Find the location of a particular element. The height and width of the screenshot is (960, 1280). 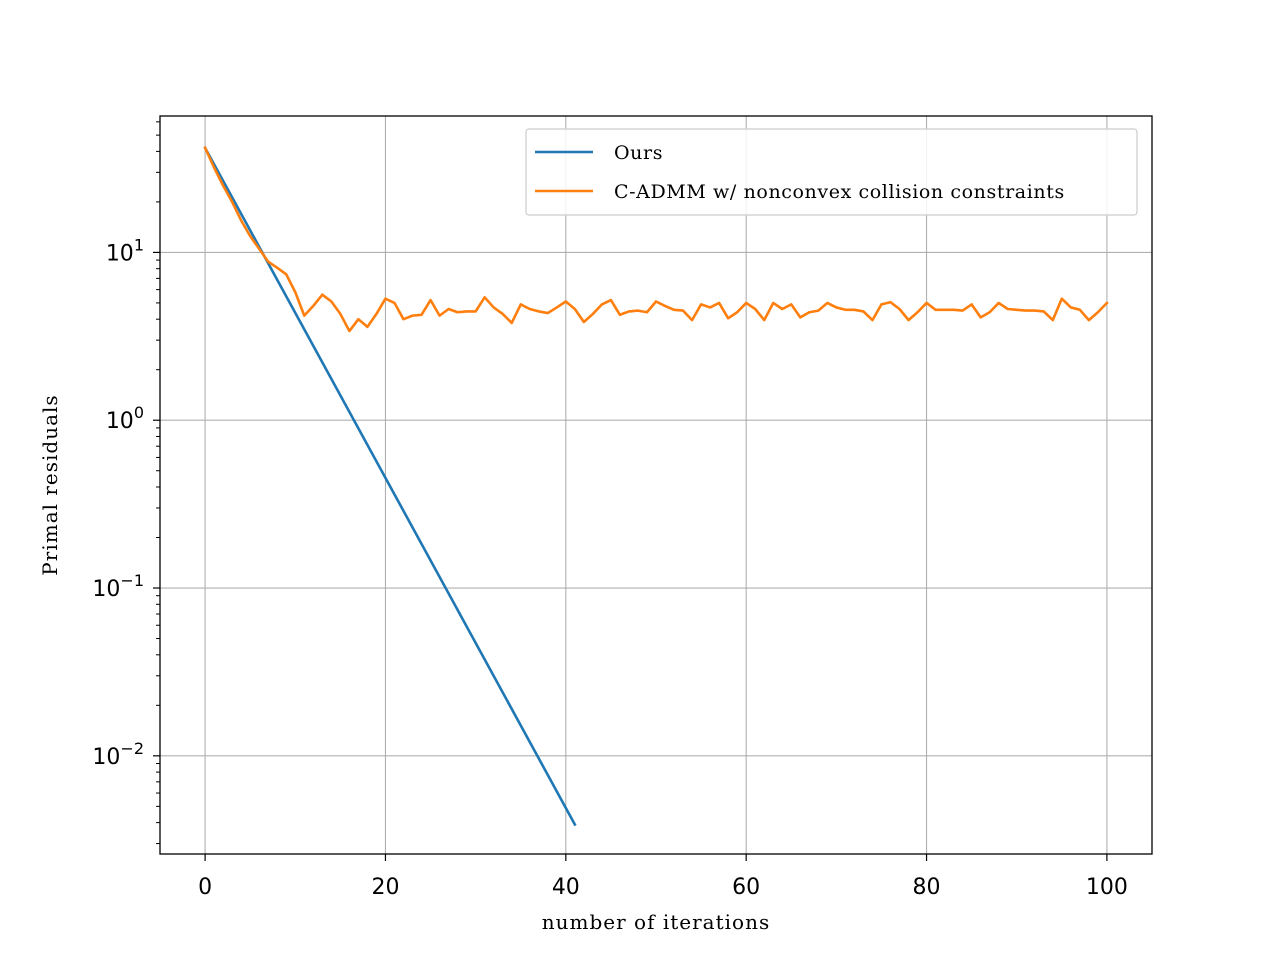

x-tick-label: 80 is located at coordinates (927, 887).